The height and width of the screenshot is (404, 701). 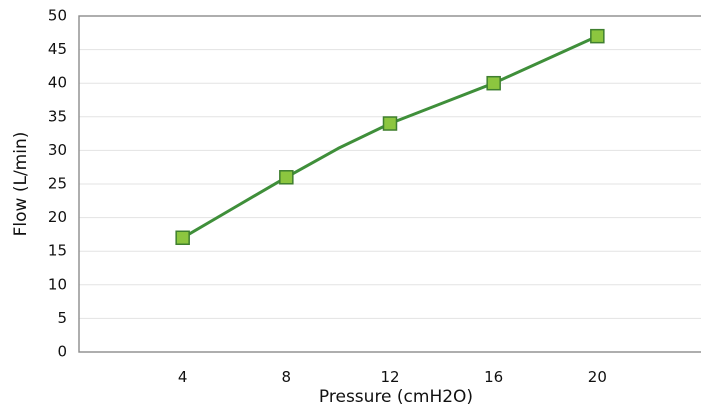 What do you see at coordinates (62, 318) in the screenshot?
I see `y-tick-label: 5` at bounding box center [62, 318].